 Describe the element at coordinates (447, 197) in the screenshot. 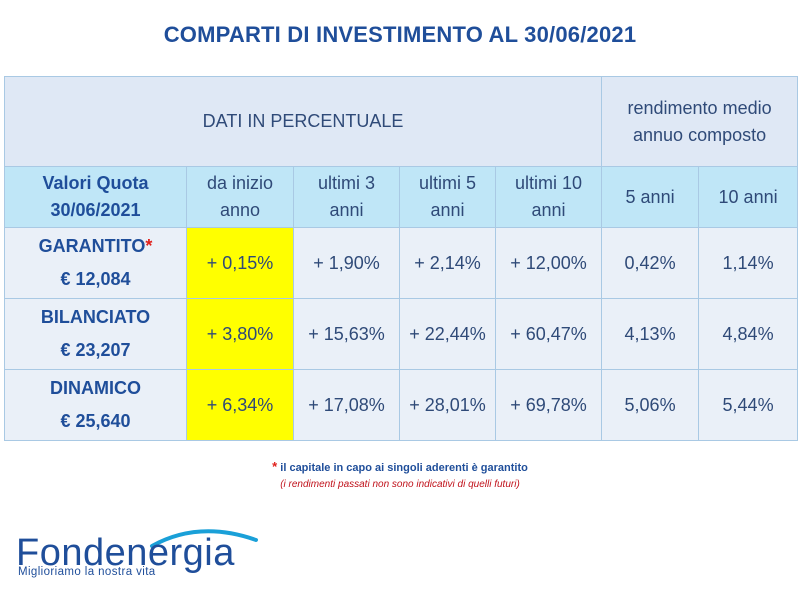

I see `col-header-5y: ultimi 5 anni` at that location.